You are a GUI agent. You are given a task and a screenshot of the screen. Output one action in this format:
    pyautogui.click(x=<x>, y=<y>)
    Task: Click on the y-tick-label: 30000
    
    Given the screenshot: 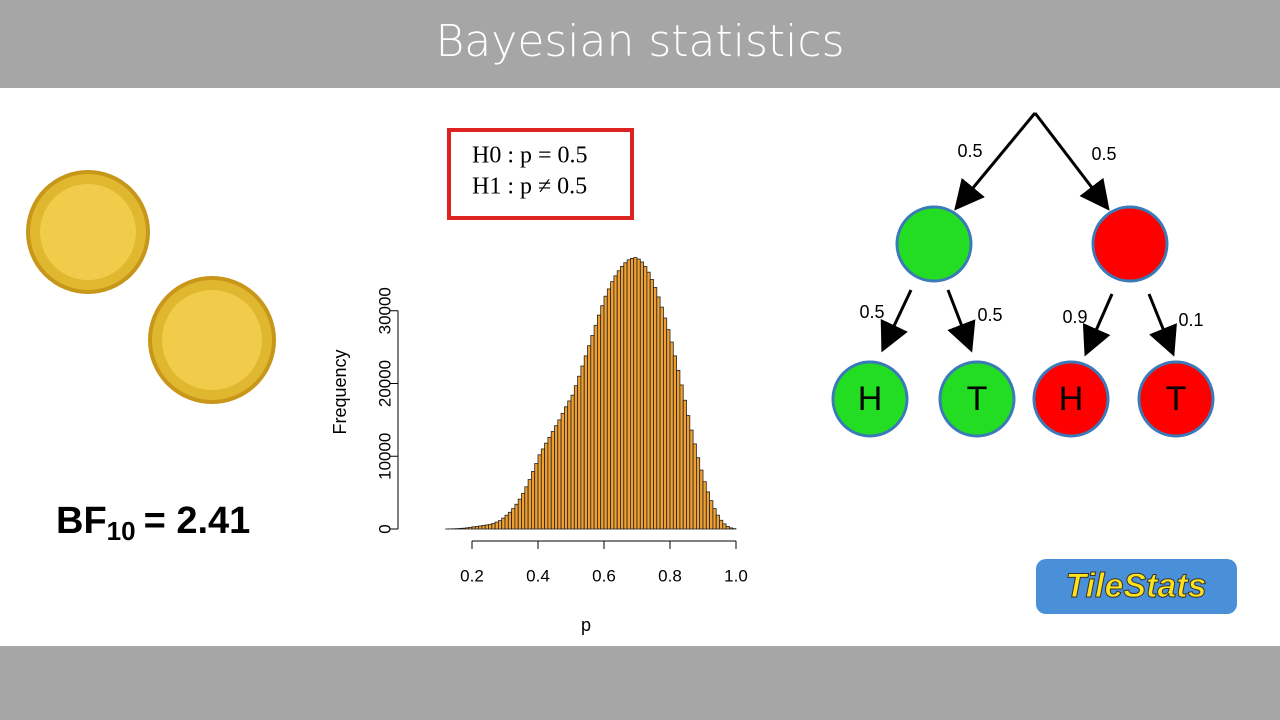 What is the action you would take?
    pyautogui.click(x=384, y=310)
    